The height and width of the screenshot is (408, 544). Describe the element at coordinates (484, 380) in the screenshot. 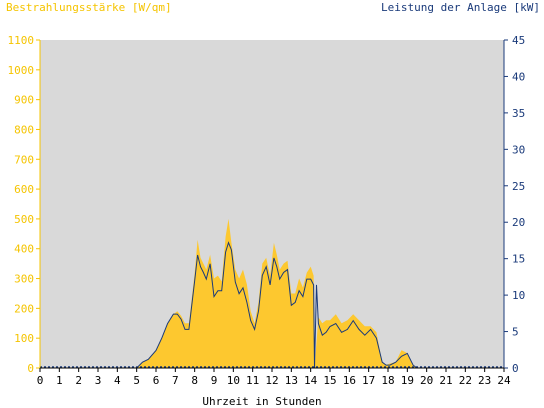

I see `x-tick-label: 23` at that location.